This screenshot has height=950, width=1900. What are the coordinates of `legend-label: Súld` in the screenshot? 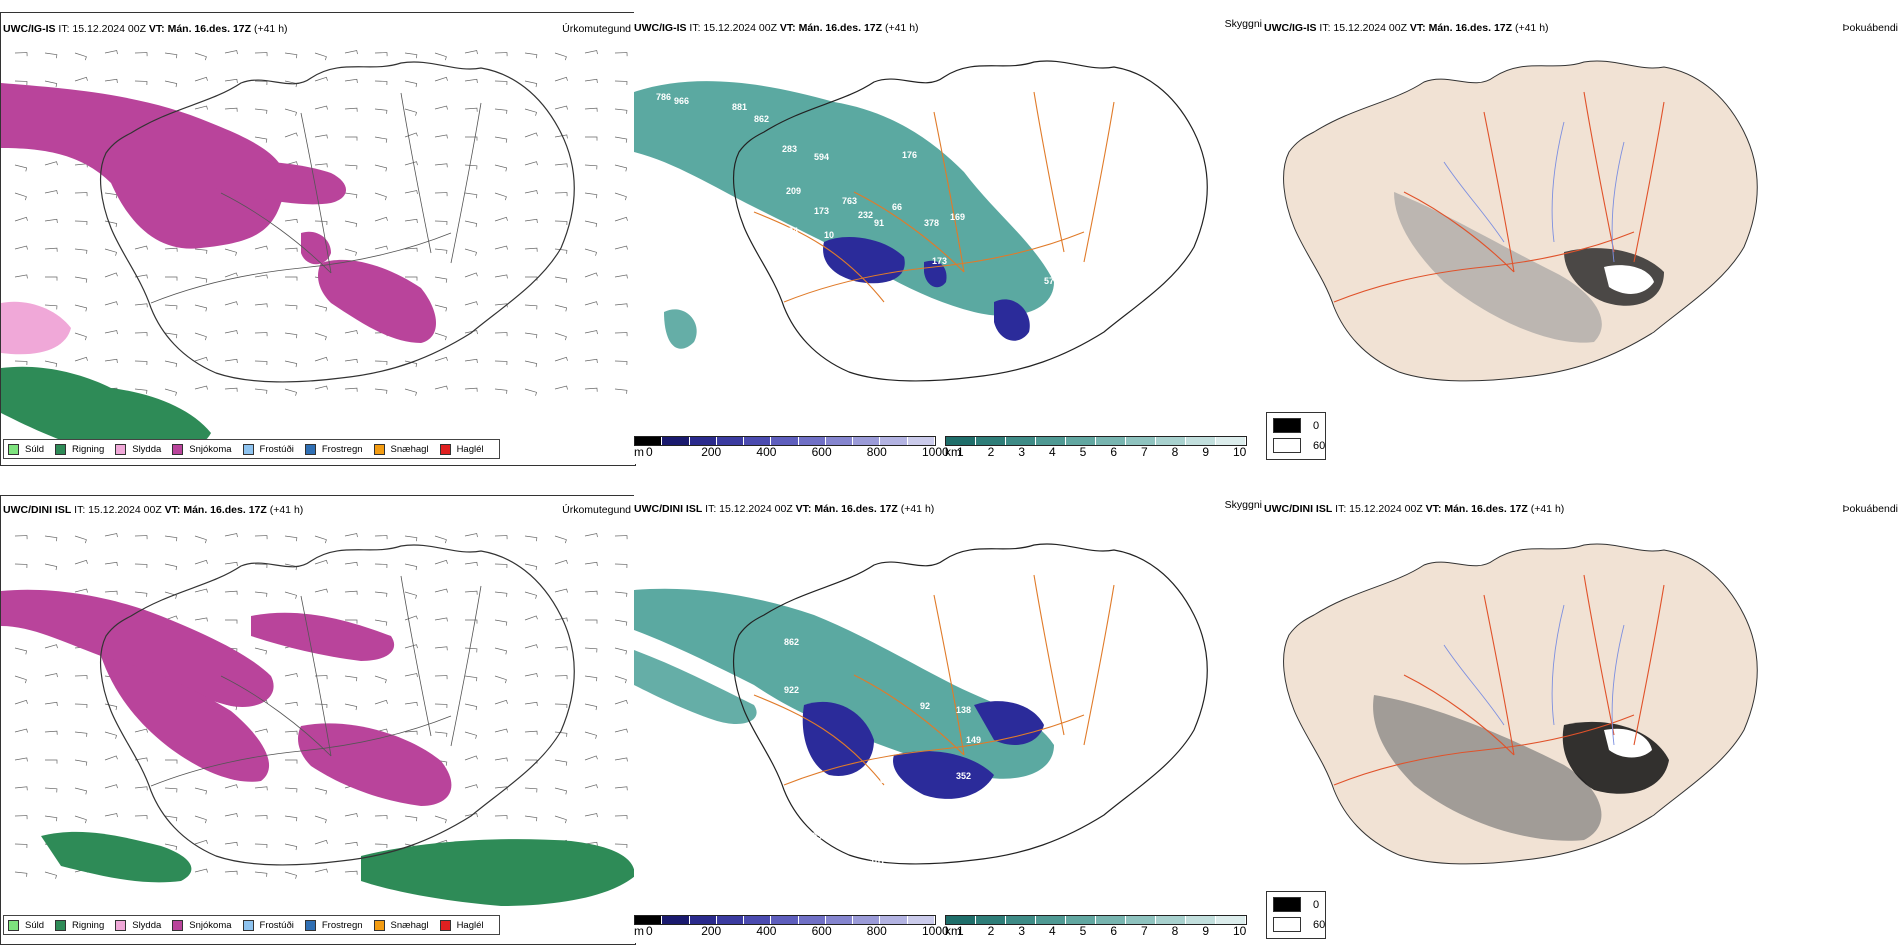 It's located at (35, 925).